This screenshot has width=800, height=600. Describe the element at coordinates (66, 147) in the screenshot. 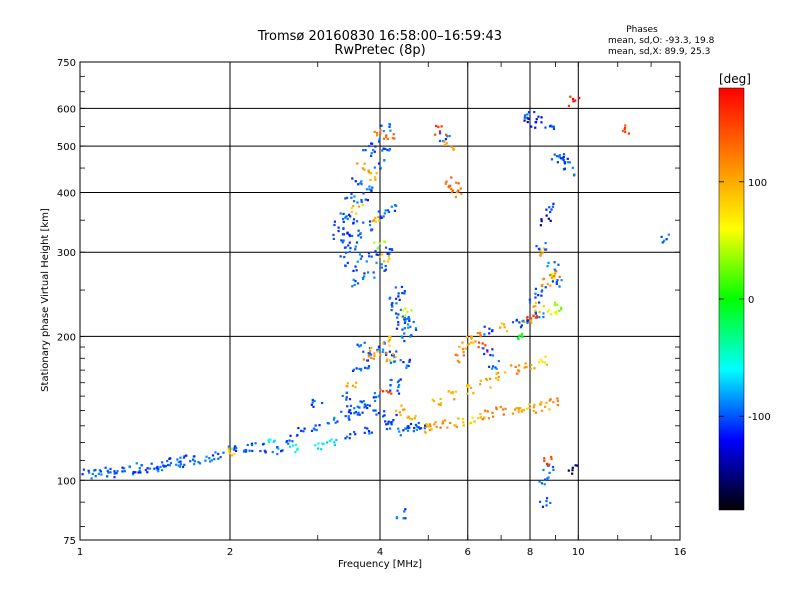

I see `y-tick-label: 500` at that location.